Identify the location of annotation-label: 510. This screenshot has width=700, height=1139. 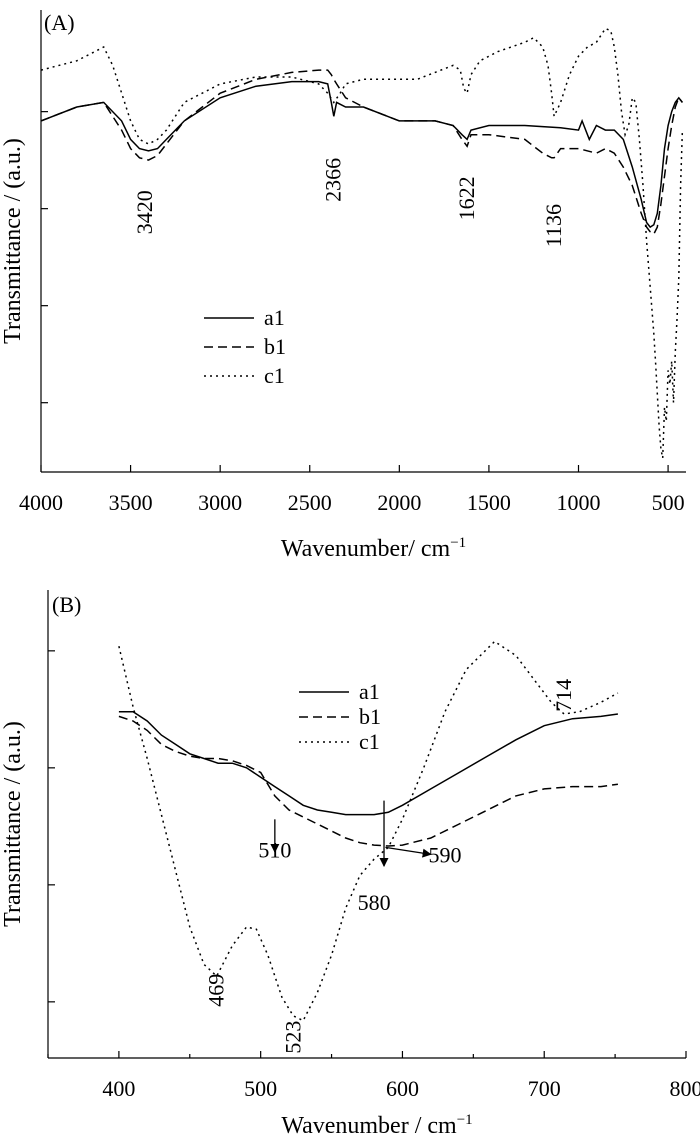
(274, 849).